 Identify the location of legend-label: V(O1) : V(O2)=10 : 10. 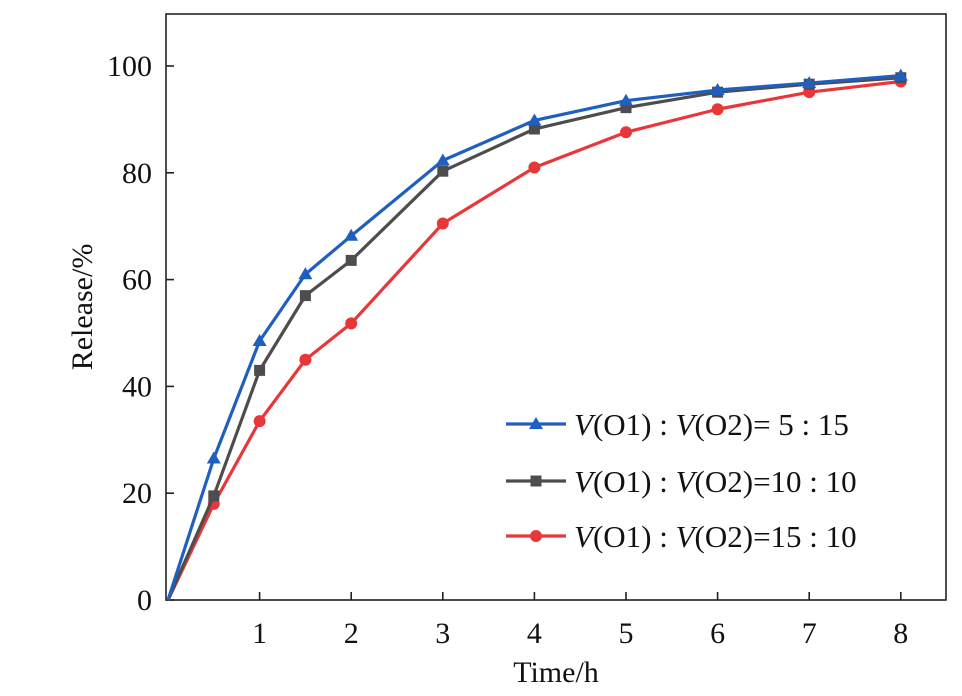
(715, 481).